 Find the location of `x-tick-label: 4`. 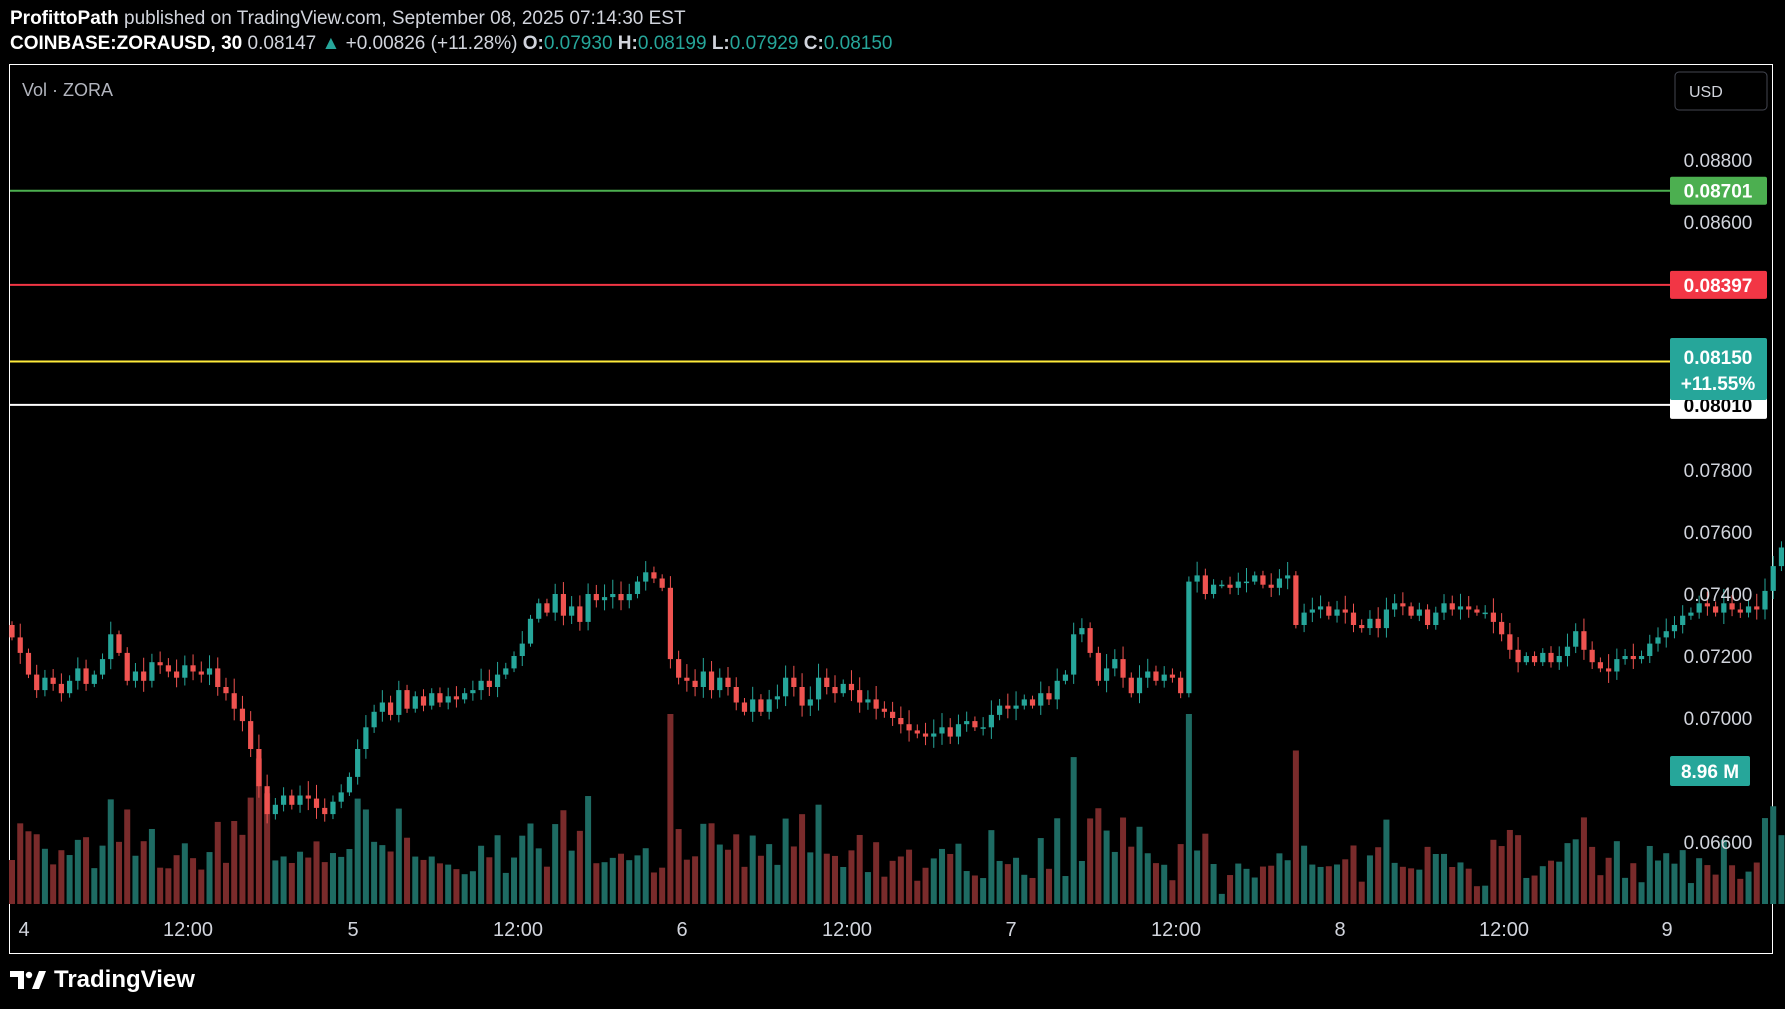

x-tick-label: 4 is located at coordinates (23, 930).